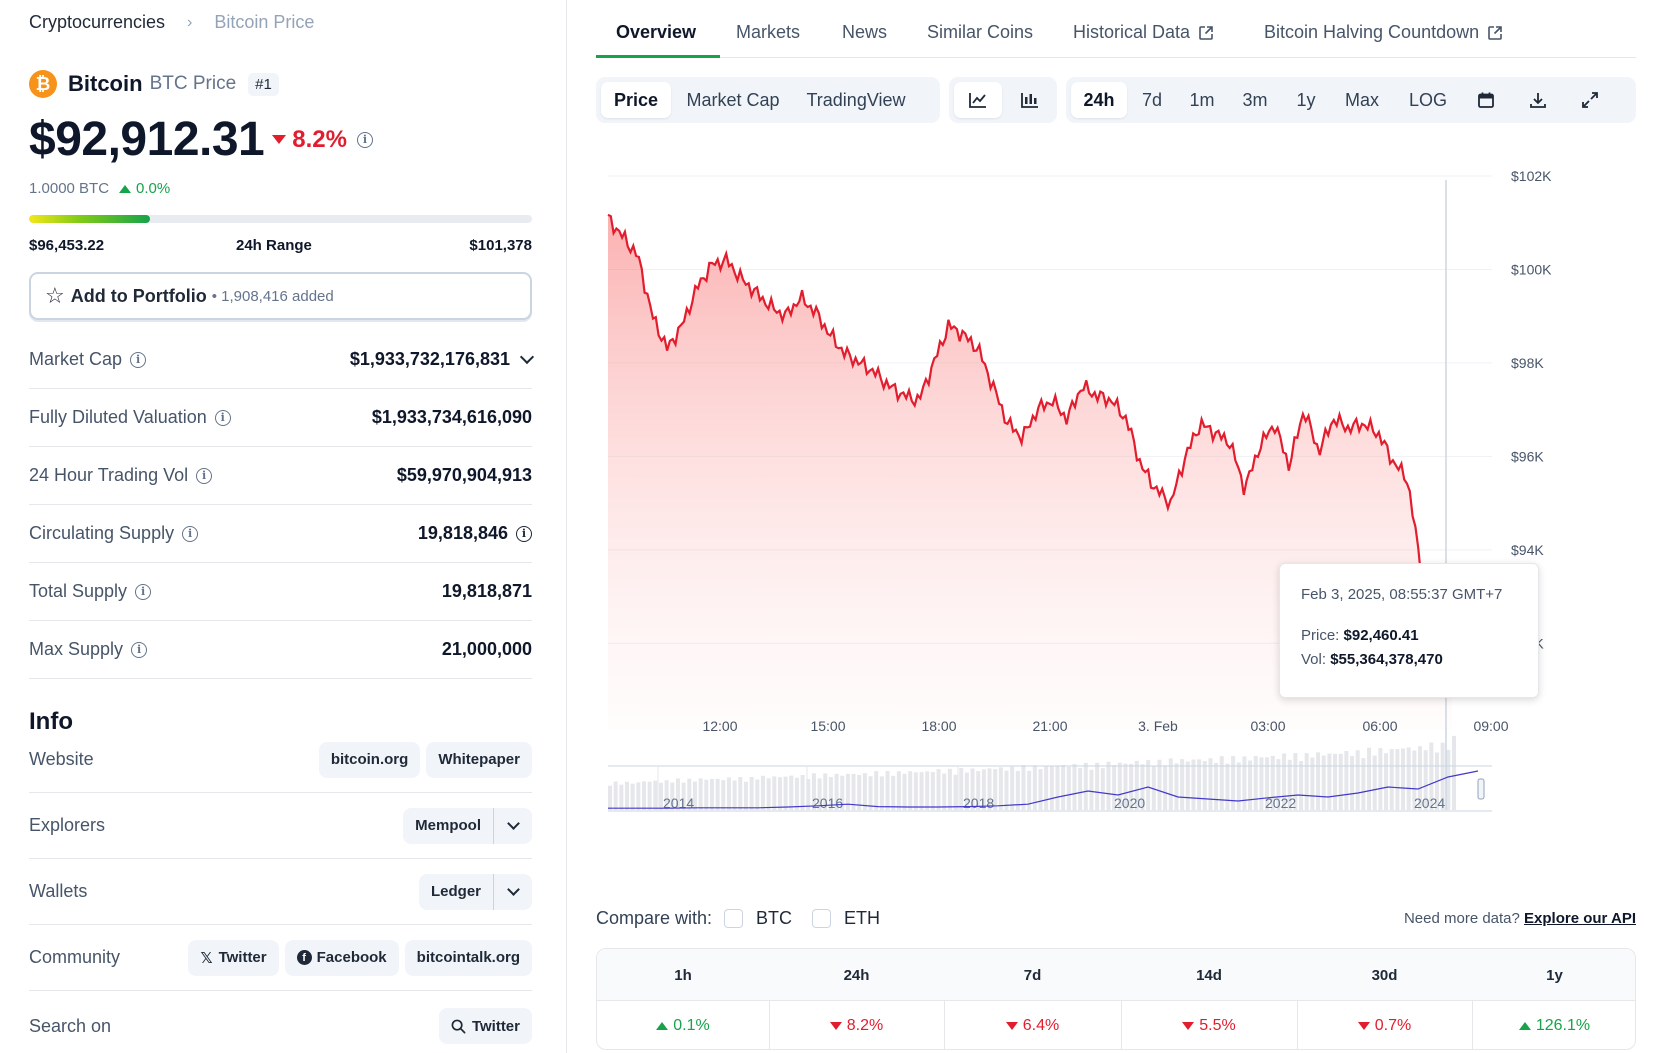 This screenshot has width=1666, height=1053. What do you see at coordinates (1486, 100) in the screenshot?
I see `calendar-icon` at bounding box center [1486, 100].